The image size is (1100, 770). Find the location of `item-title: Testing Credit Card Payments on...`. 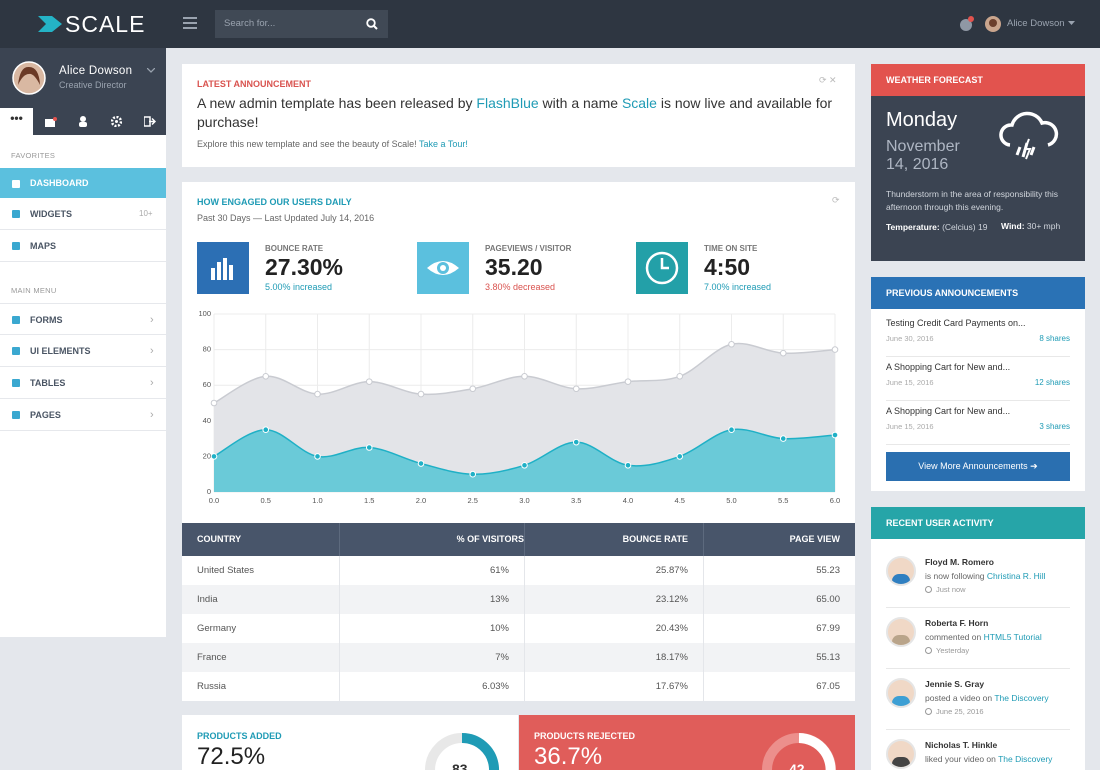

item-title: Testing Credit Card Payments on... is located at coordinates (956, 323).